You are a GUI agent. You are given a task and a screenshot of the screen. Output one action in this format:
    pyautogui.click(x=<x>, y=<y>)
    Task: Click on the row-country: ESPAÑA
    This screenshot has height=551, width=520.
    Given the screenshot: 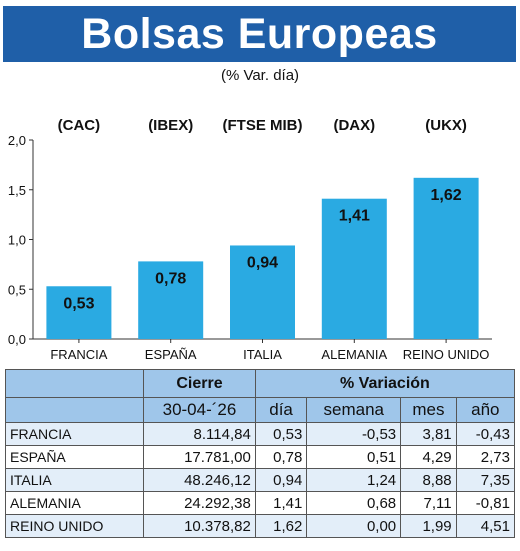 What is the action you would take?
    pyautogui.click(x=74, y=457)
    